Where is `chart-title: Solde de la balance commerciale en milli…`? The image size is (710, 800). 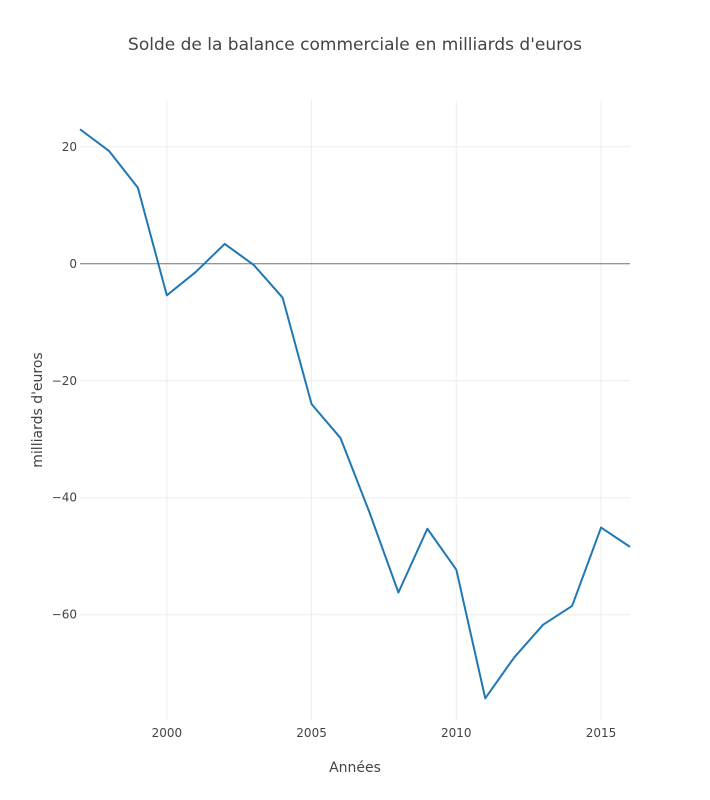 chart-title: Solde de la balance commerciale en milli… is located at coordinates (355, 45).